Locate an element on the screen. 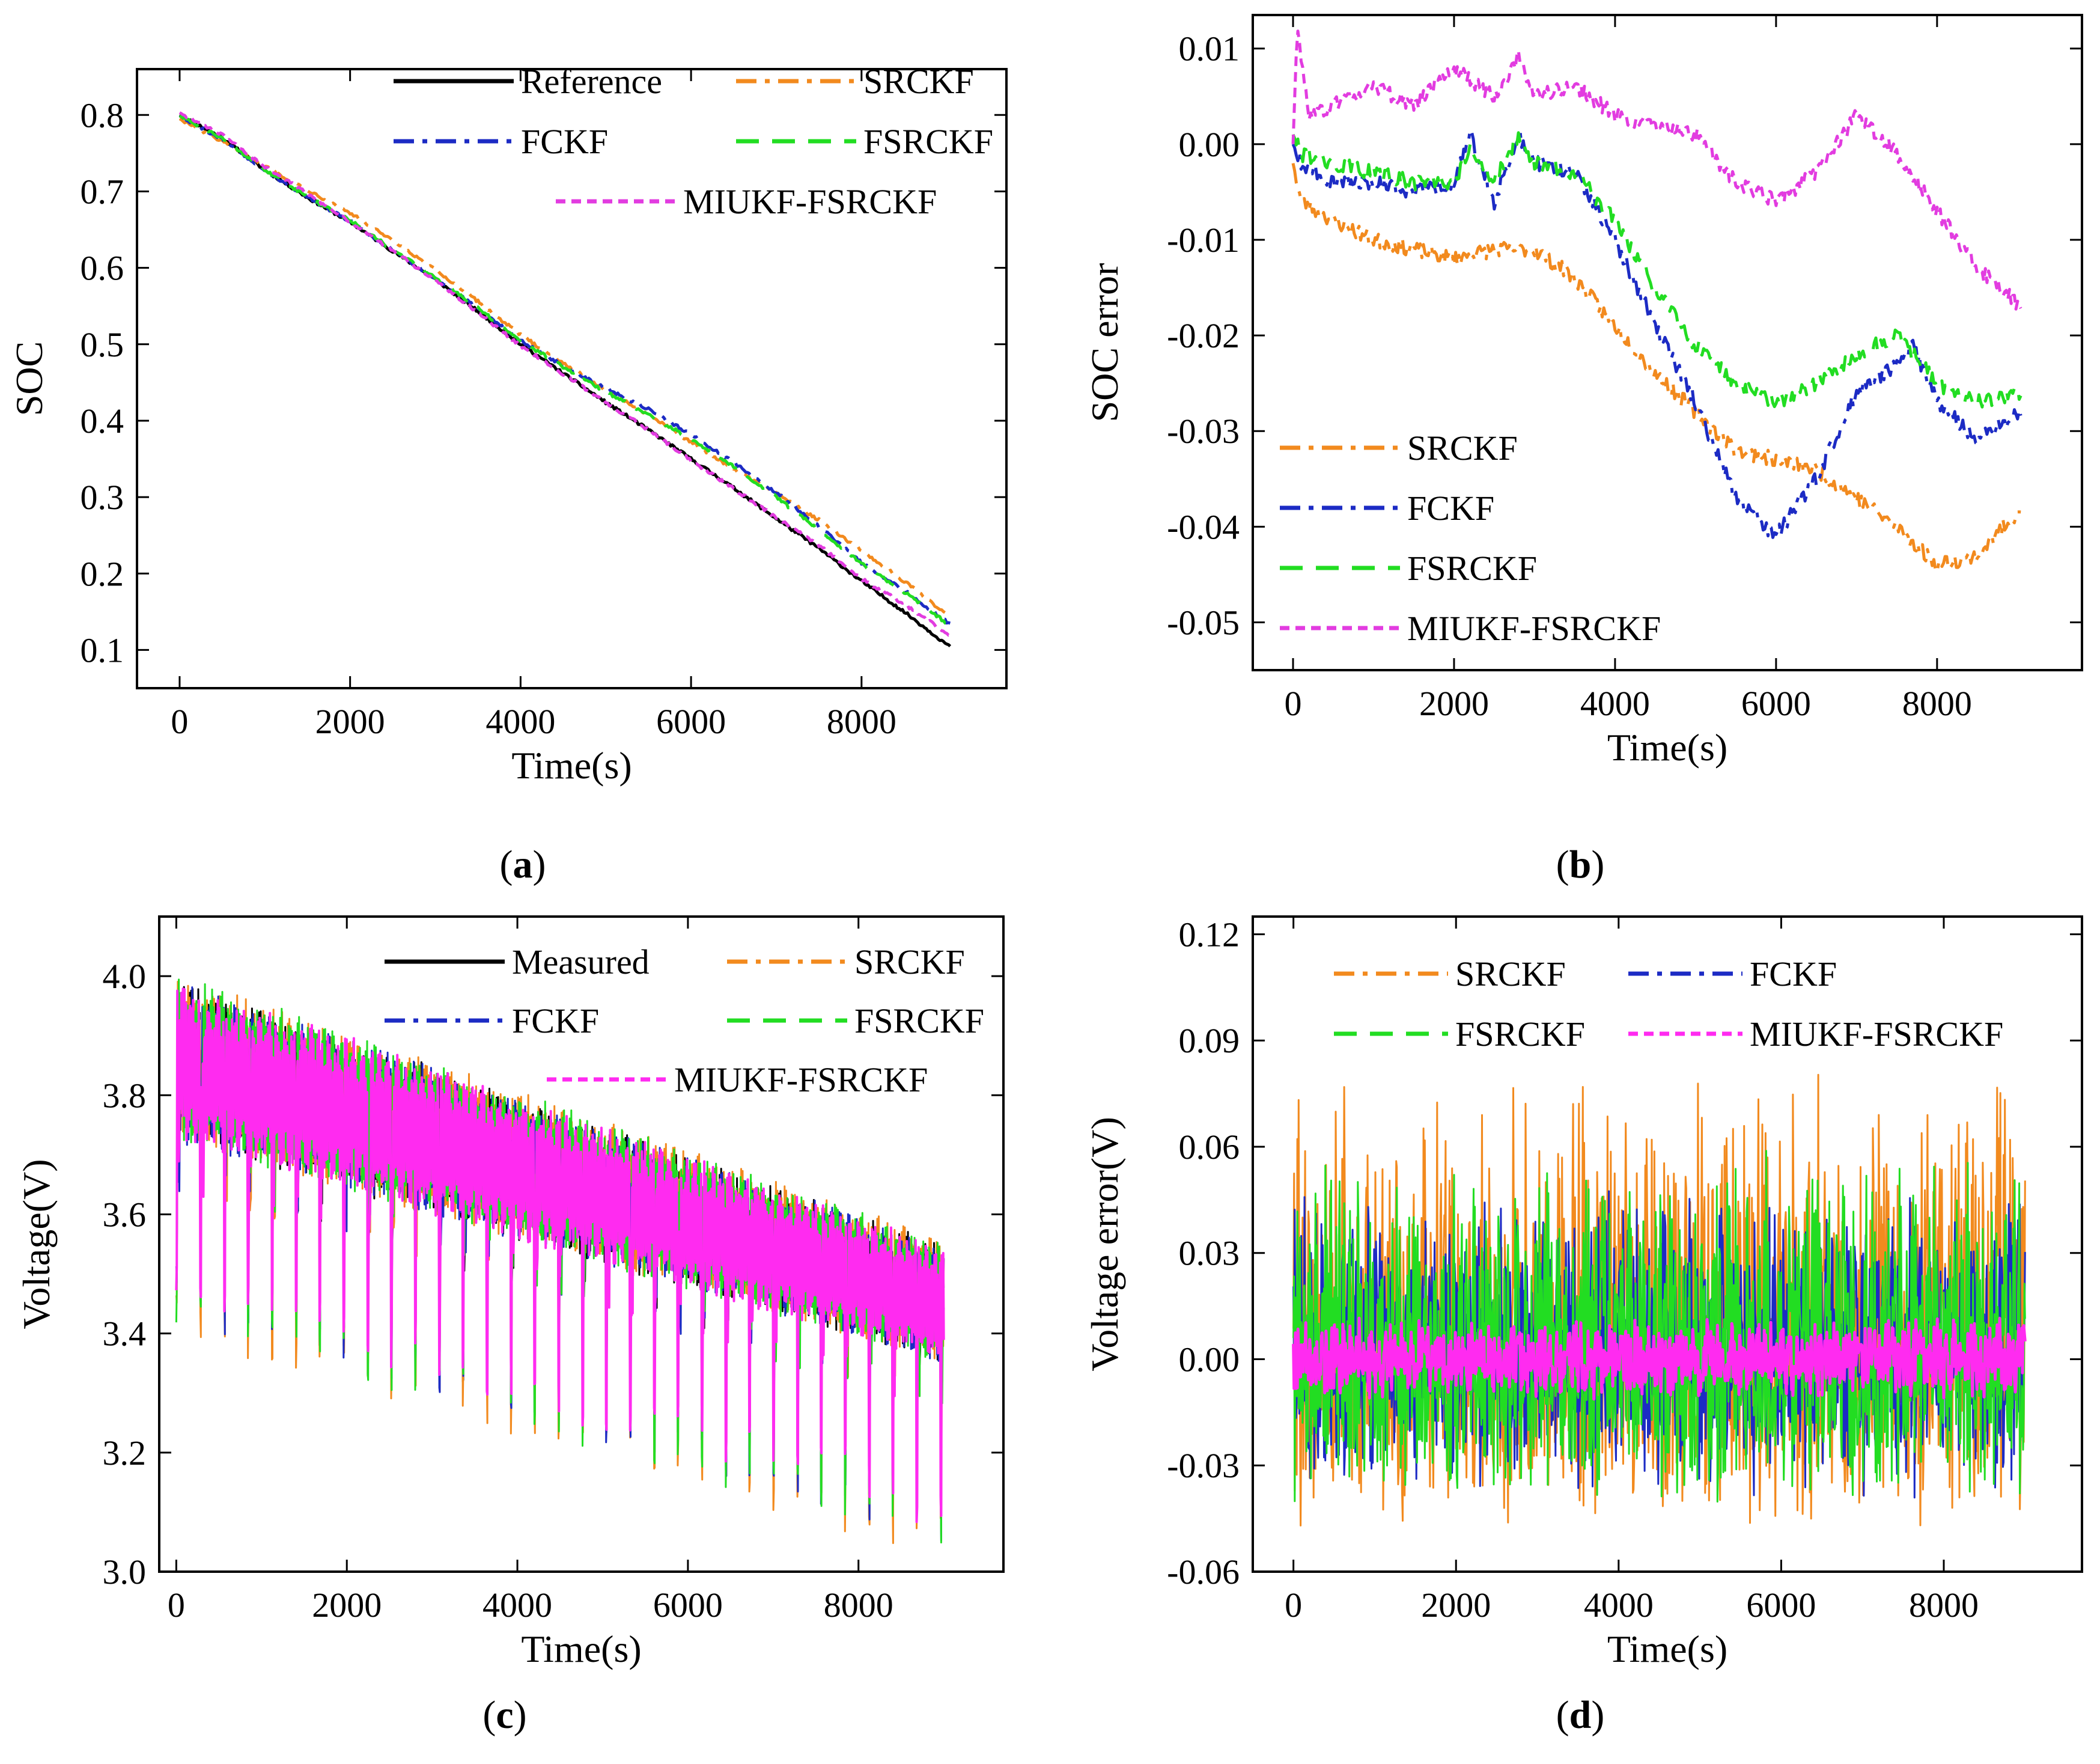 Image resolution: width=2100 pixels, height=1764 pixels. y-tick-label: -0.01 is located at coordinates (1203, 240).